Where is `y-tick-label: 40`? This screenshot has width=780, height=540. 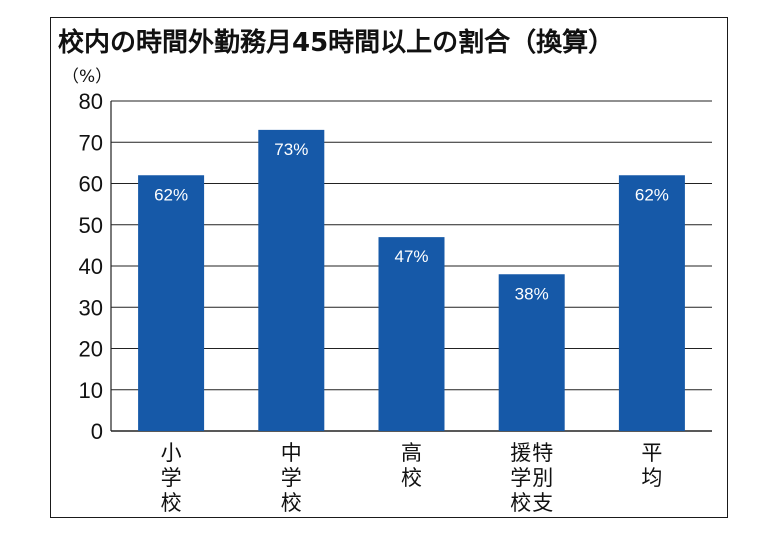 y-tick-label: 40 is located at coordinates (91, 266).